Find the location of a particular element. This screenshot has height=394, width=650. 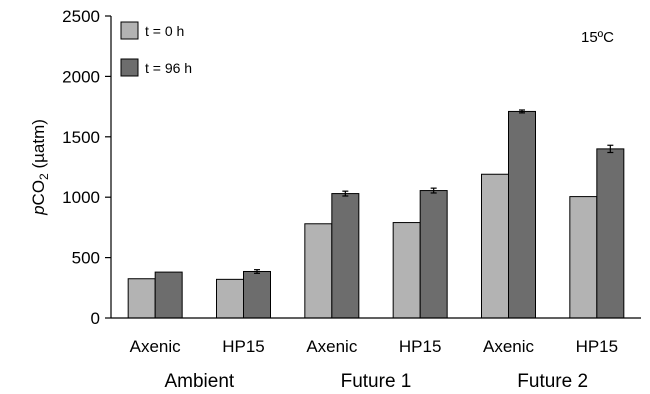

group-label: Future 2 is located at coordinates (552, 381).